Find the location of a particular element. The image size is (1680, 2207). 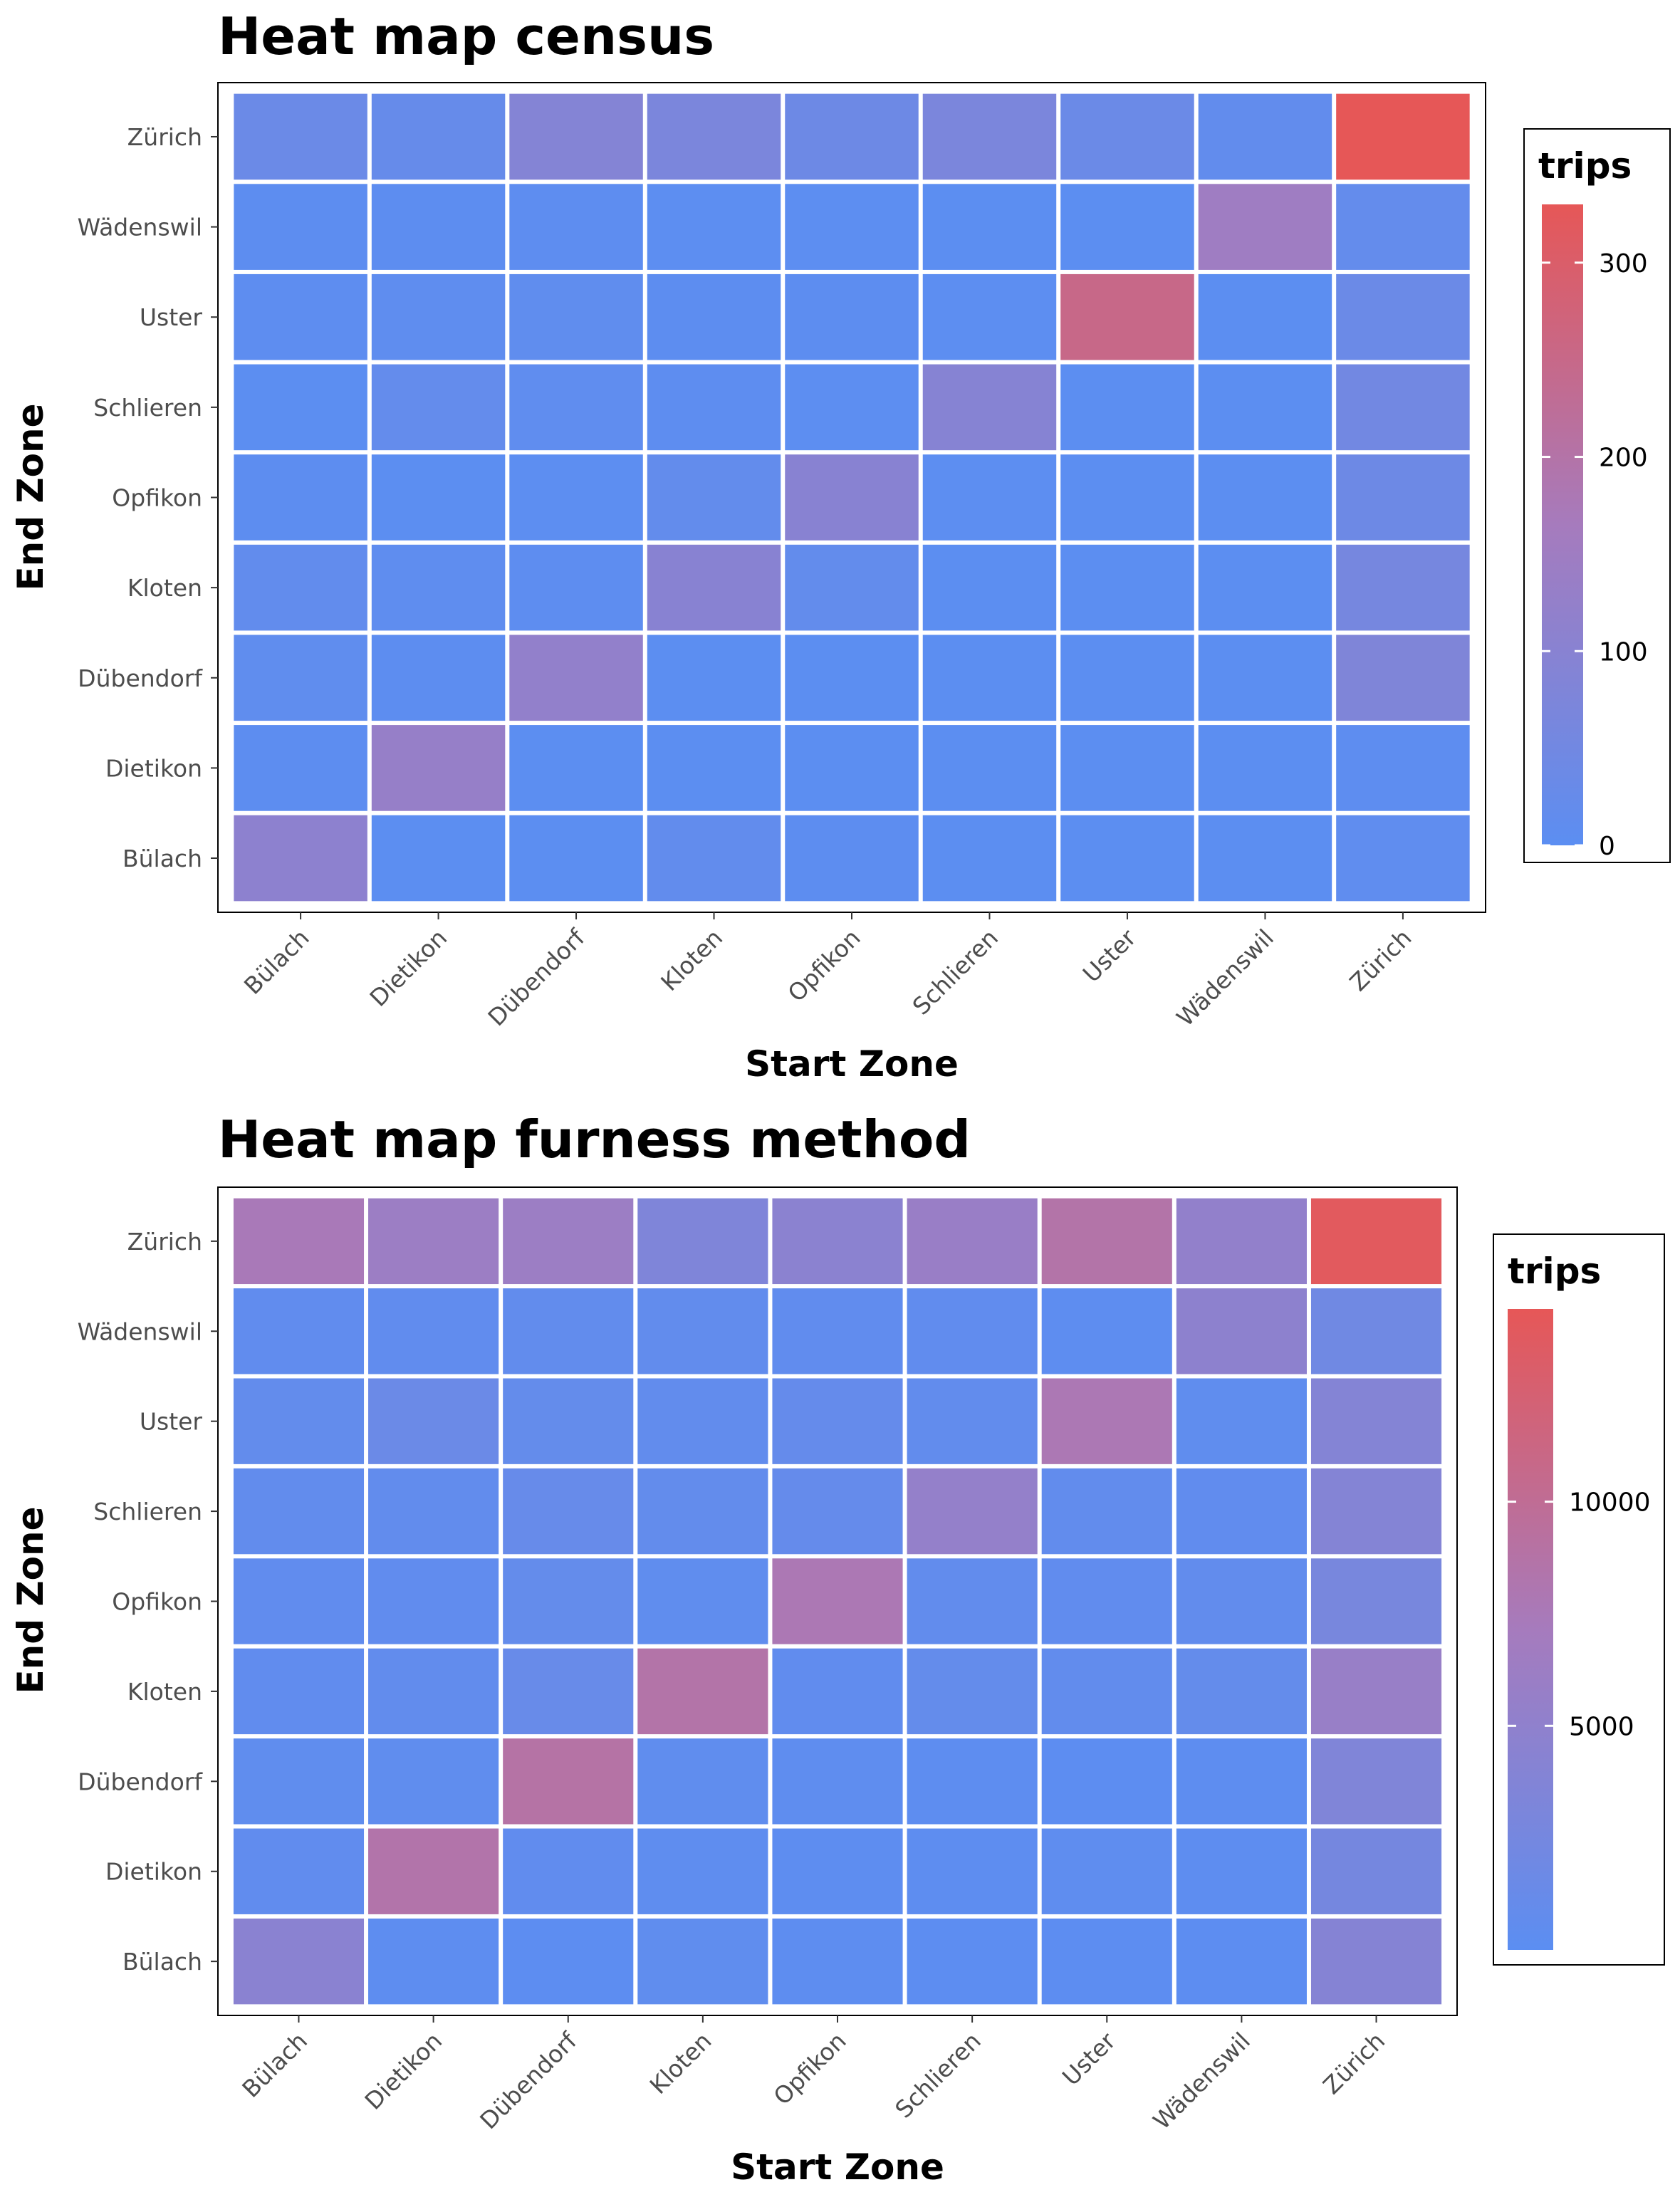

furness-tile-schlieren-wädenswil is located at coordinates (972, 1331).